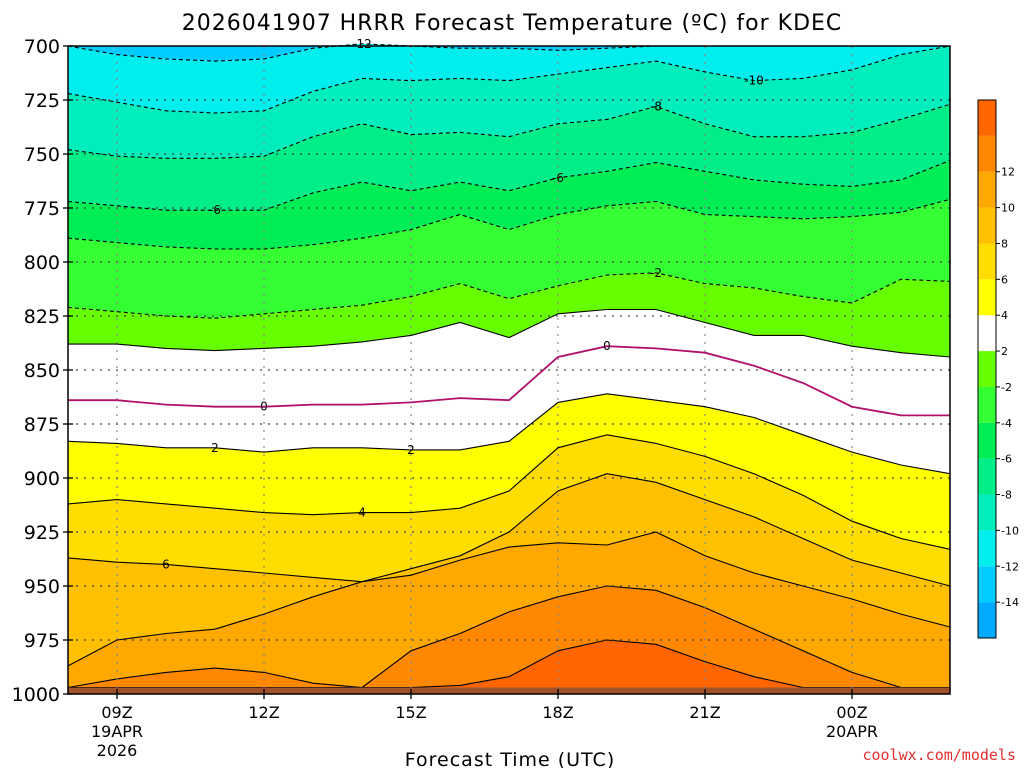  Describe the element at coordinates (704, 712) in the screenshot. I see `x-tick-label: 21Z` at that location.